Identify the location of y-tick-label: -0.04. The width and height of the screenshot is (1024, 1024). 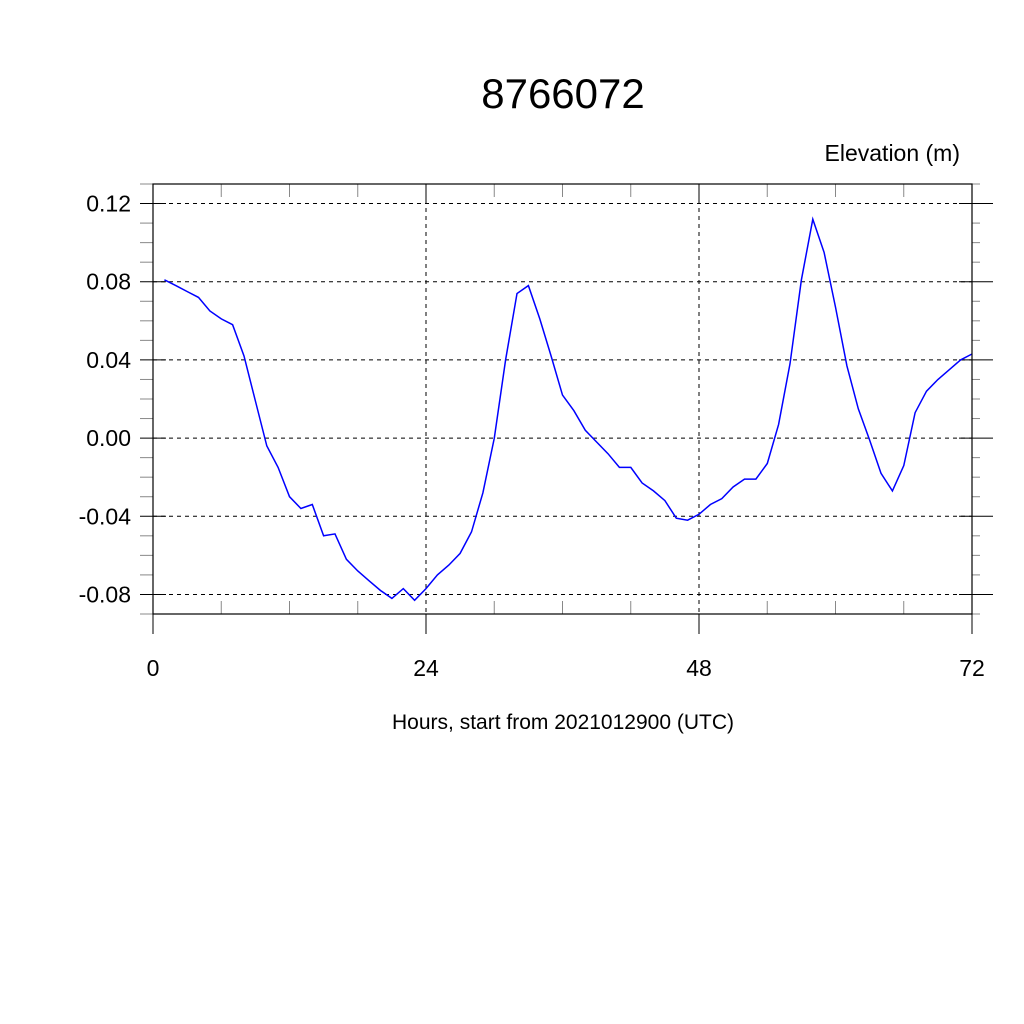
(105, 516).